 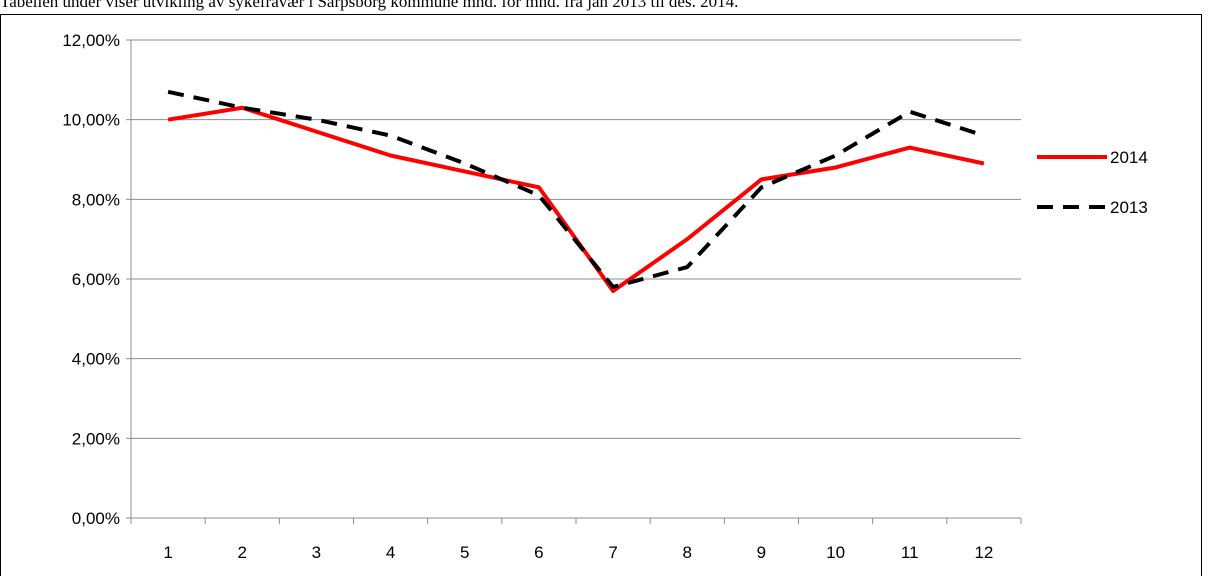 What do you see at coordinates (96, 199) in the screenshot?
I see `y-tick-label: 8,00%` at bounding box center [96, 199].